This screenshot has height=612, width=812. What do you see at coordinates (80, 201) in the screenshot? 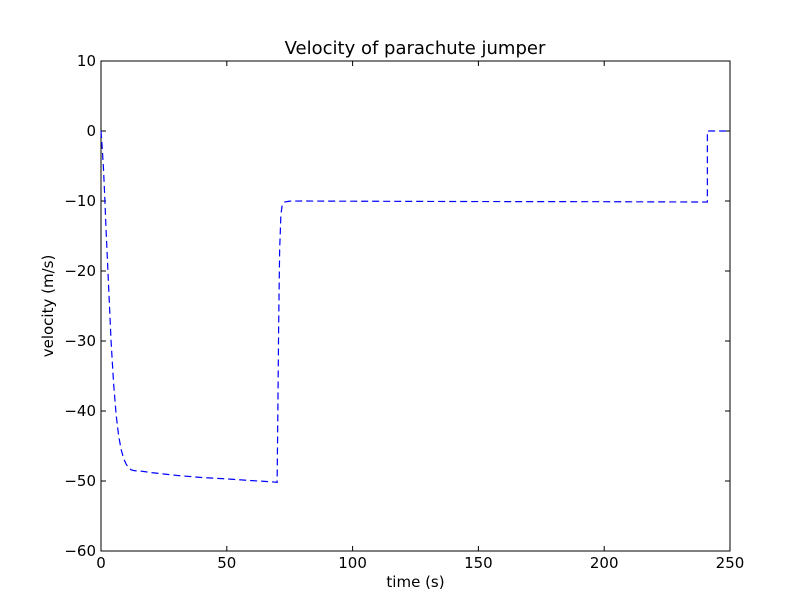
I see `y-tick-label: −10` at bounding box center [80, 201].